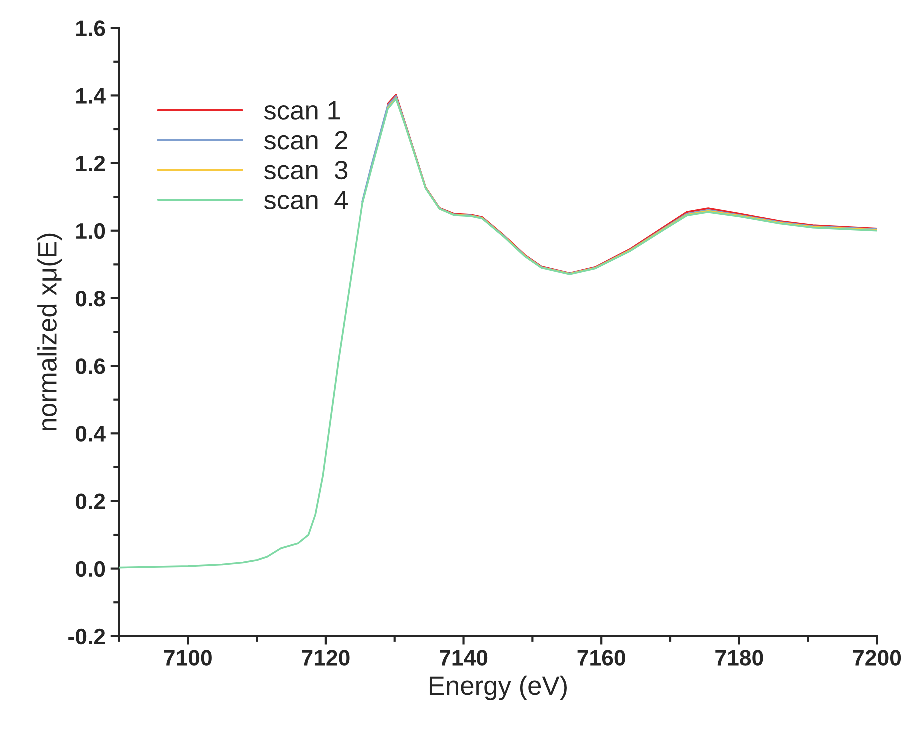  Describe the element at coordinates (91, 434) in the screenshot. I see `y-tick-label: 0.4` at that location.